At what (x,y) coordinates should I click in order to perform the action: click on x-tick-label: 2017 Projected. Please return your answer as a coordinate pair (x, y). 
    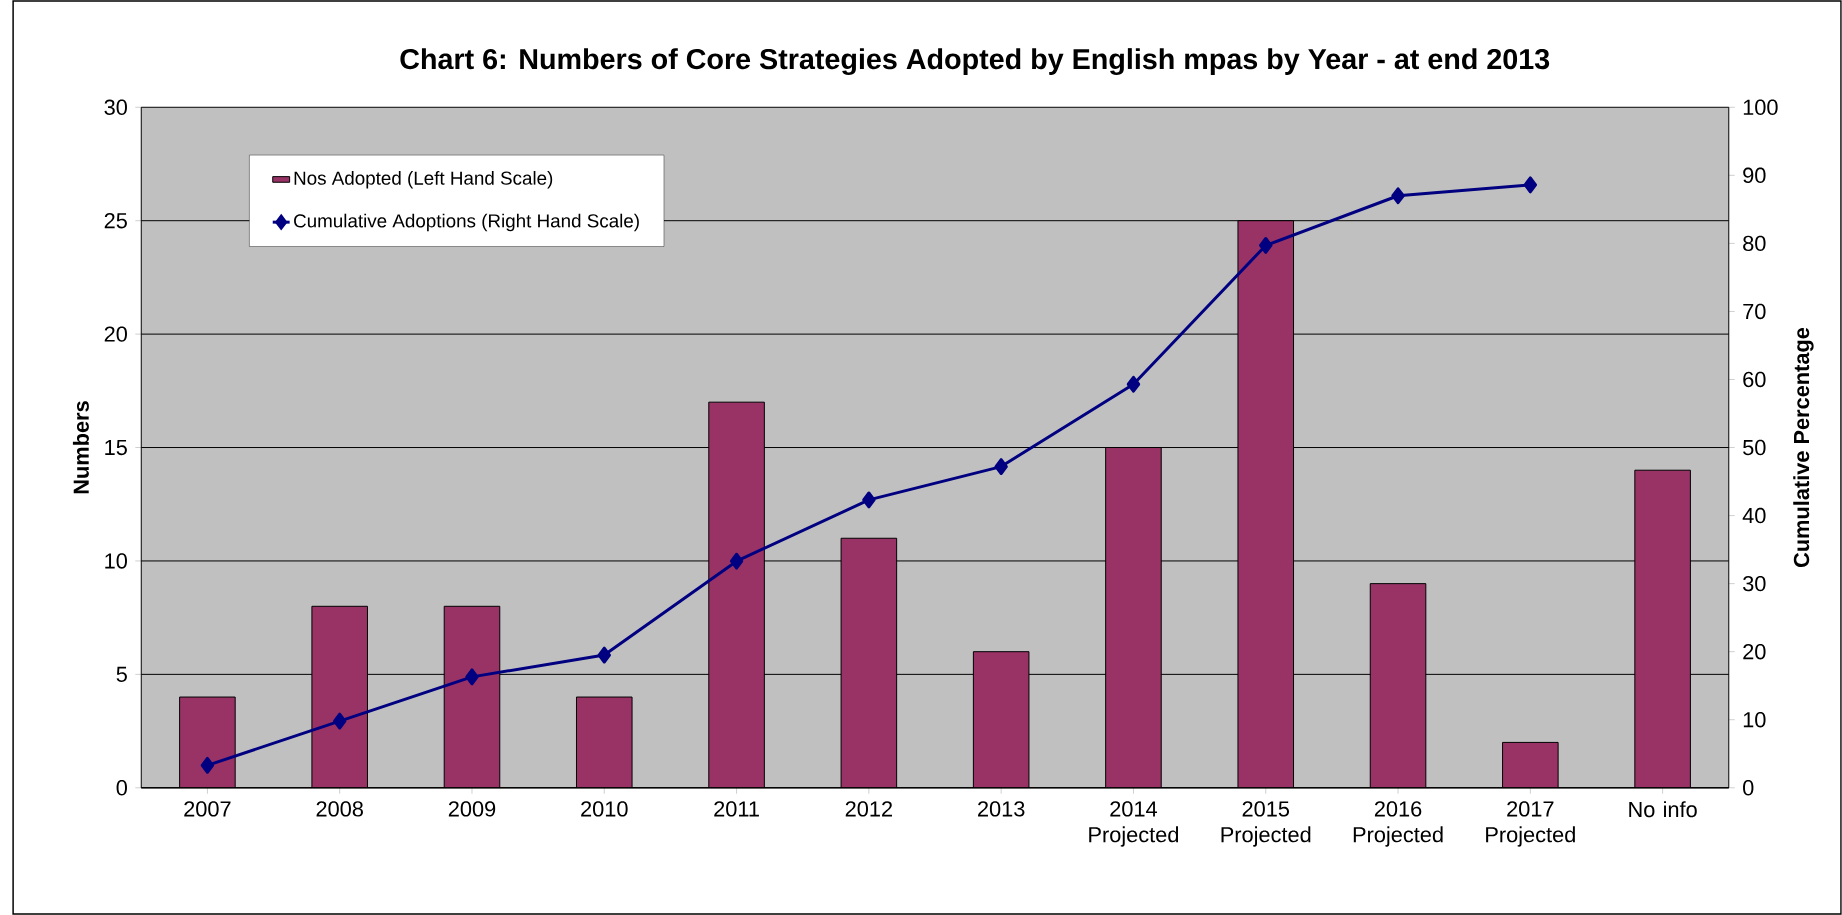
    Looking at the image, I should click on (1530, 824).